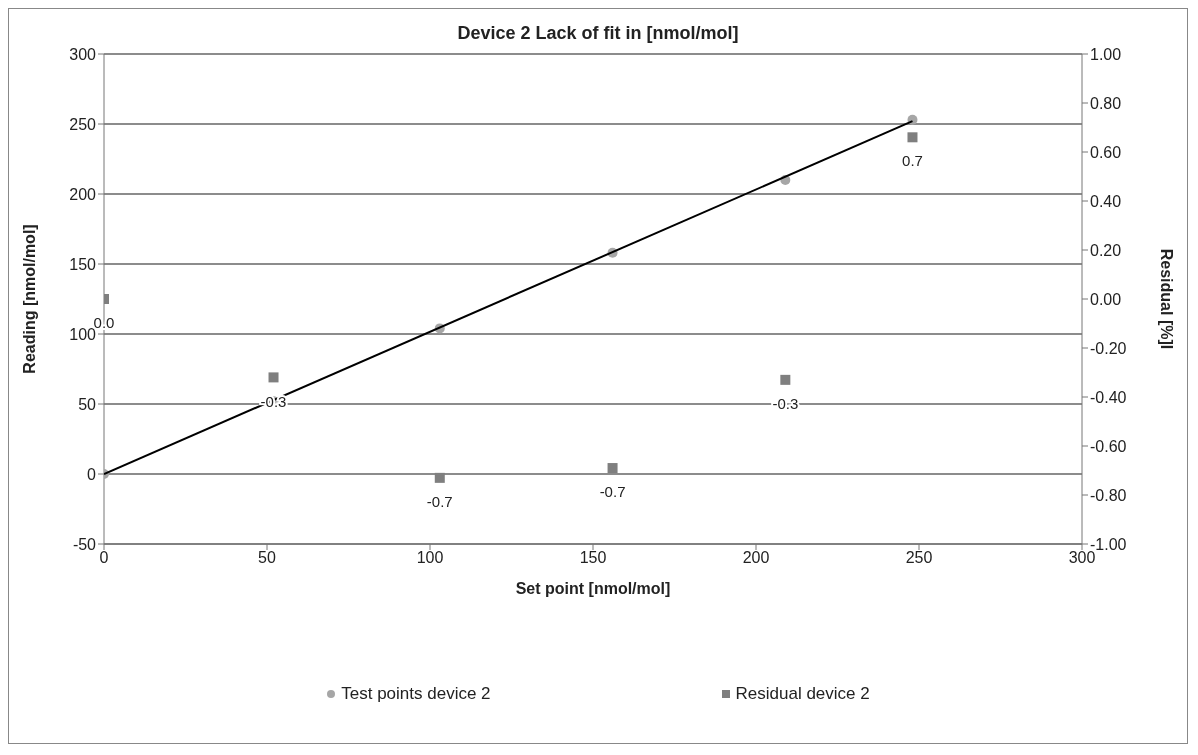 This screenshot has width=1198, height=755. What do you see at coordinates (1106, 103) in the screenshot?
I see `y2-tick-label: 0.80` at bounding box center [1106, 103].